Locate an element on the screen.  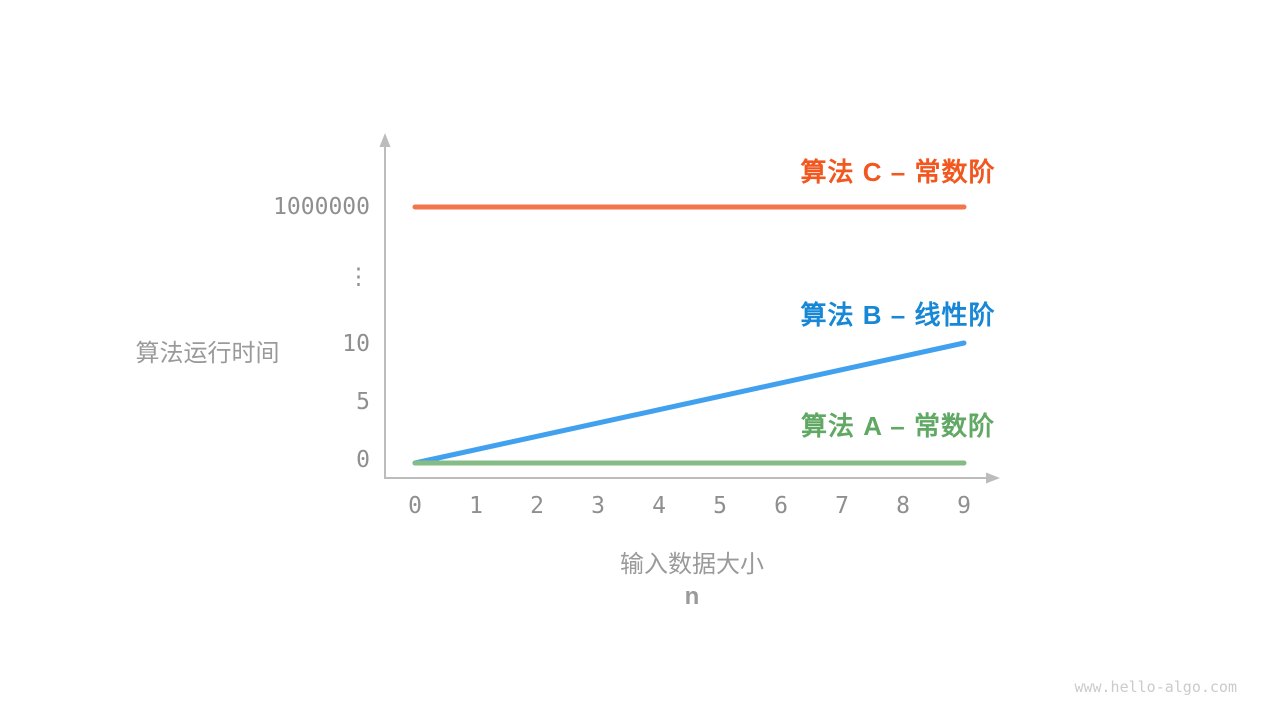
x-tick-label-2: 2 is located at coordinates (537, 506).